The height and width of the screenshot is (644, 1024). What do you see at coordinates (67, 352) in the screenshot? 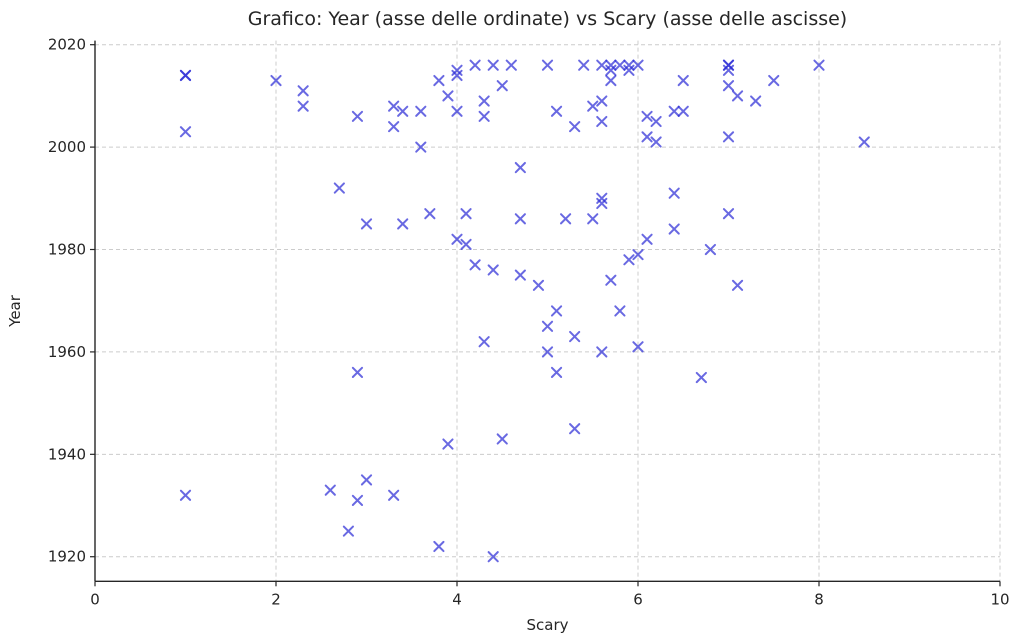
I see `y-tick-label: 1960` at bounding box center [67, 352].